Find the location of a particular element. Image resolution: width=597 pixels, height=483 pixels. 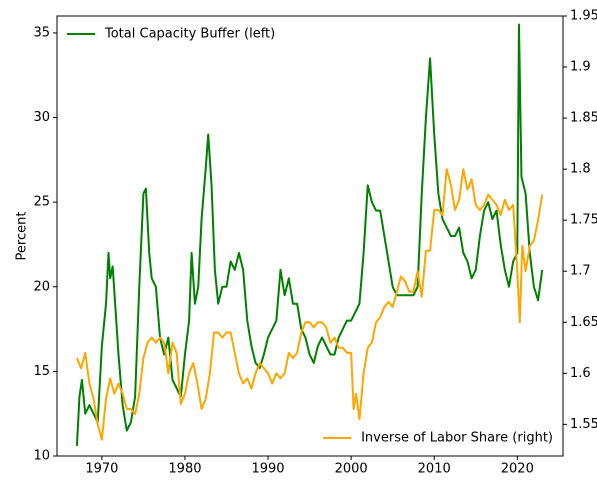

legend-label: Total Capacity Buffer (left) is located at coordinates (189, 34).